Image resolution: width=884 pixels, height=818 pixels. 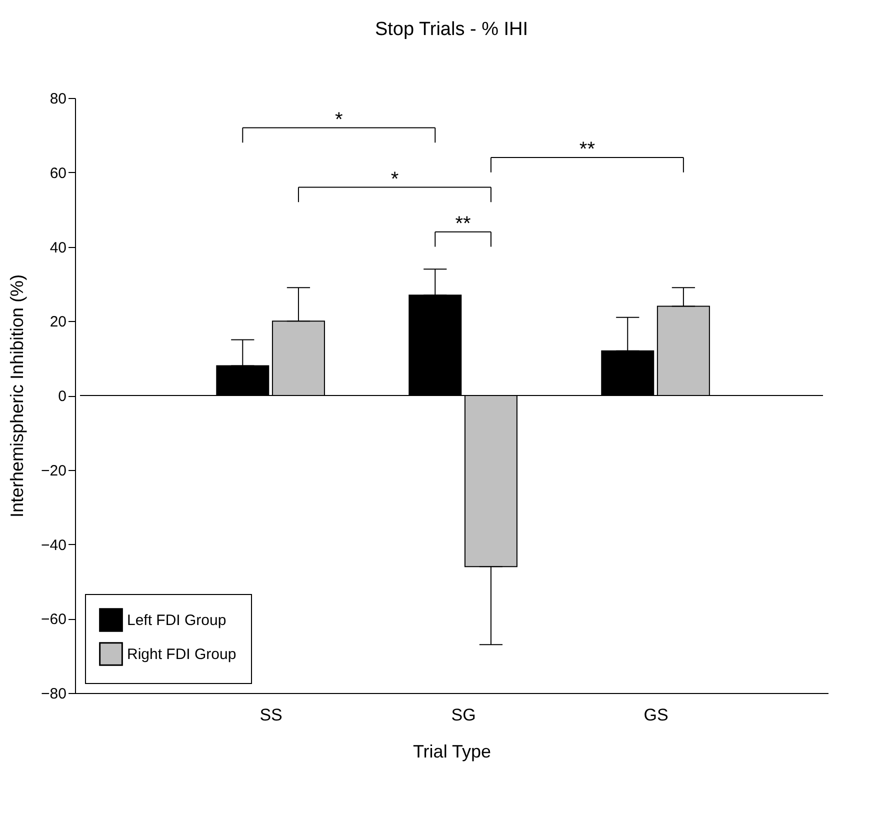 What do you see at coordinates (176, 620) in the screenshot?
I see `legend-label: Left FDI Group` at bounding box center [176, 620].